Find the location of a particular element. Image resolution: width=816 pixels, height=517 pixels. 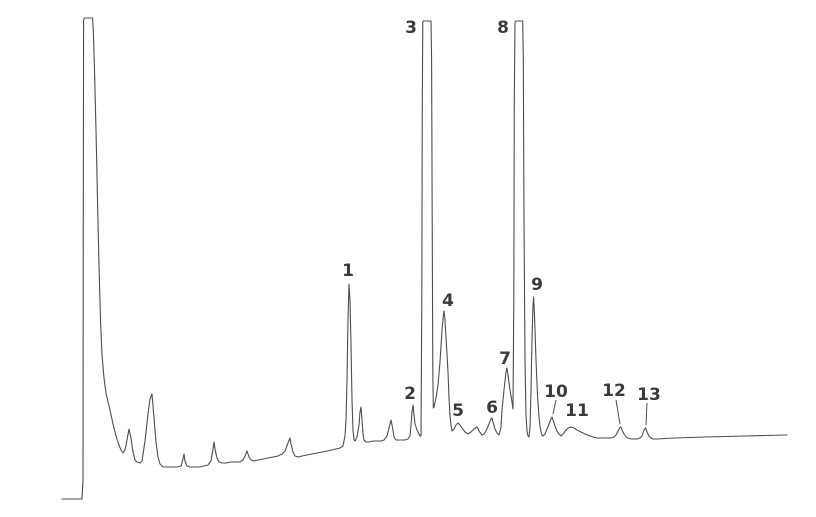

peak-label-2: 2 is located at coordinates (410, 394).